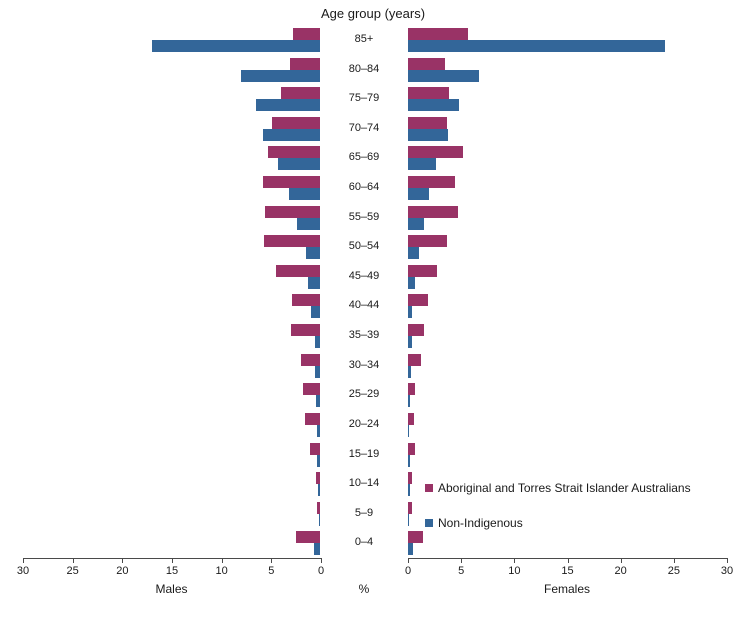  Describe the element at coordinates (727, 571) in the screenshot. I see `tick-label-30: 30` at that location.